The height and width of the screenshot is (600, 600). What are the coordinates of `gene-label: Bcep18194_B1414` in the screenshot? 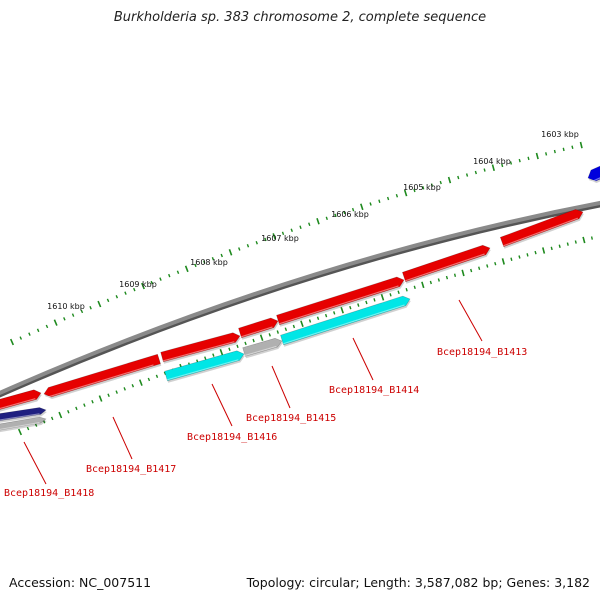 It's located at (374, 390).